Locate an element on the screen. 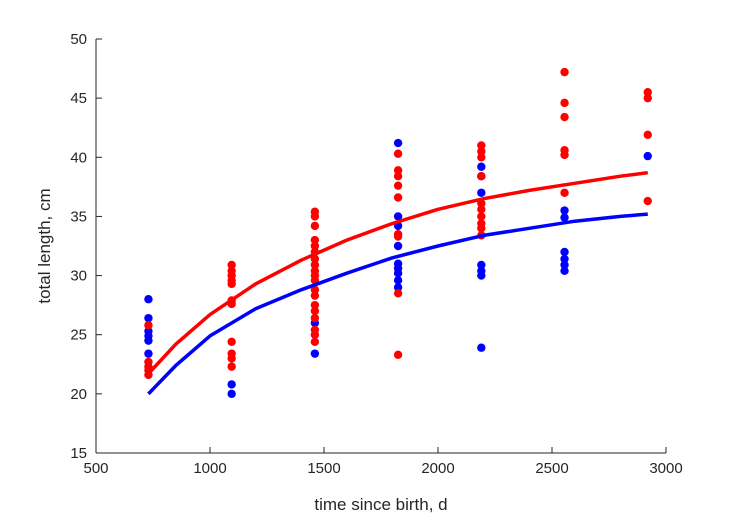  y-tick-label: 45 is located at coordinates (78, 98).